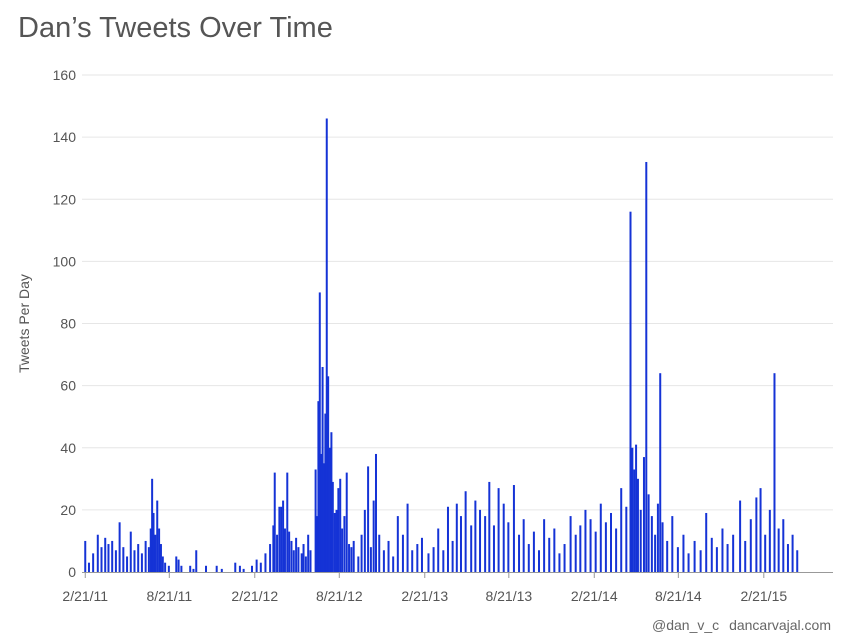 The width and height of the screenshot is (850, 641). Describe the element at coordinates (72, 572) in the screenshot. I see `y-tick-label: 0` at that location.